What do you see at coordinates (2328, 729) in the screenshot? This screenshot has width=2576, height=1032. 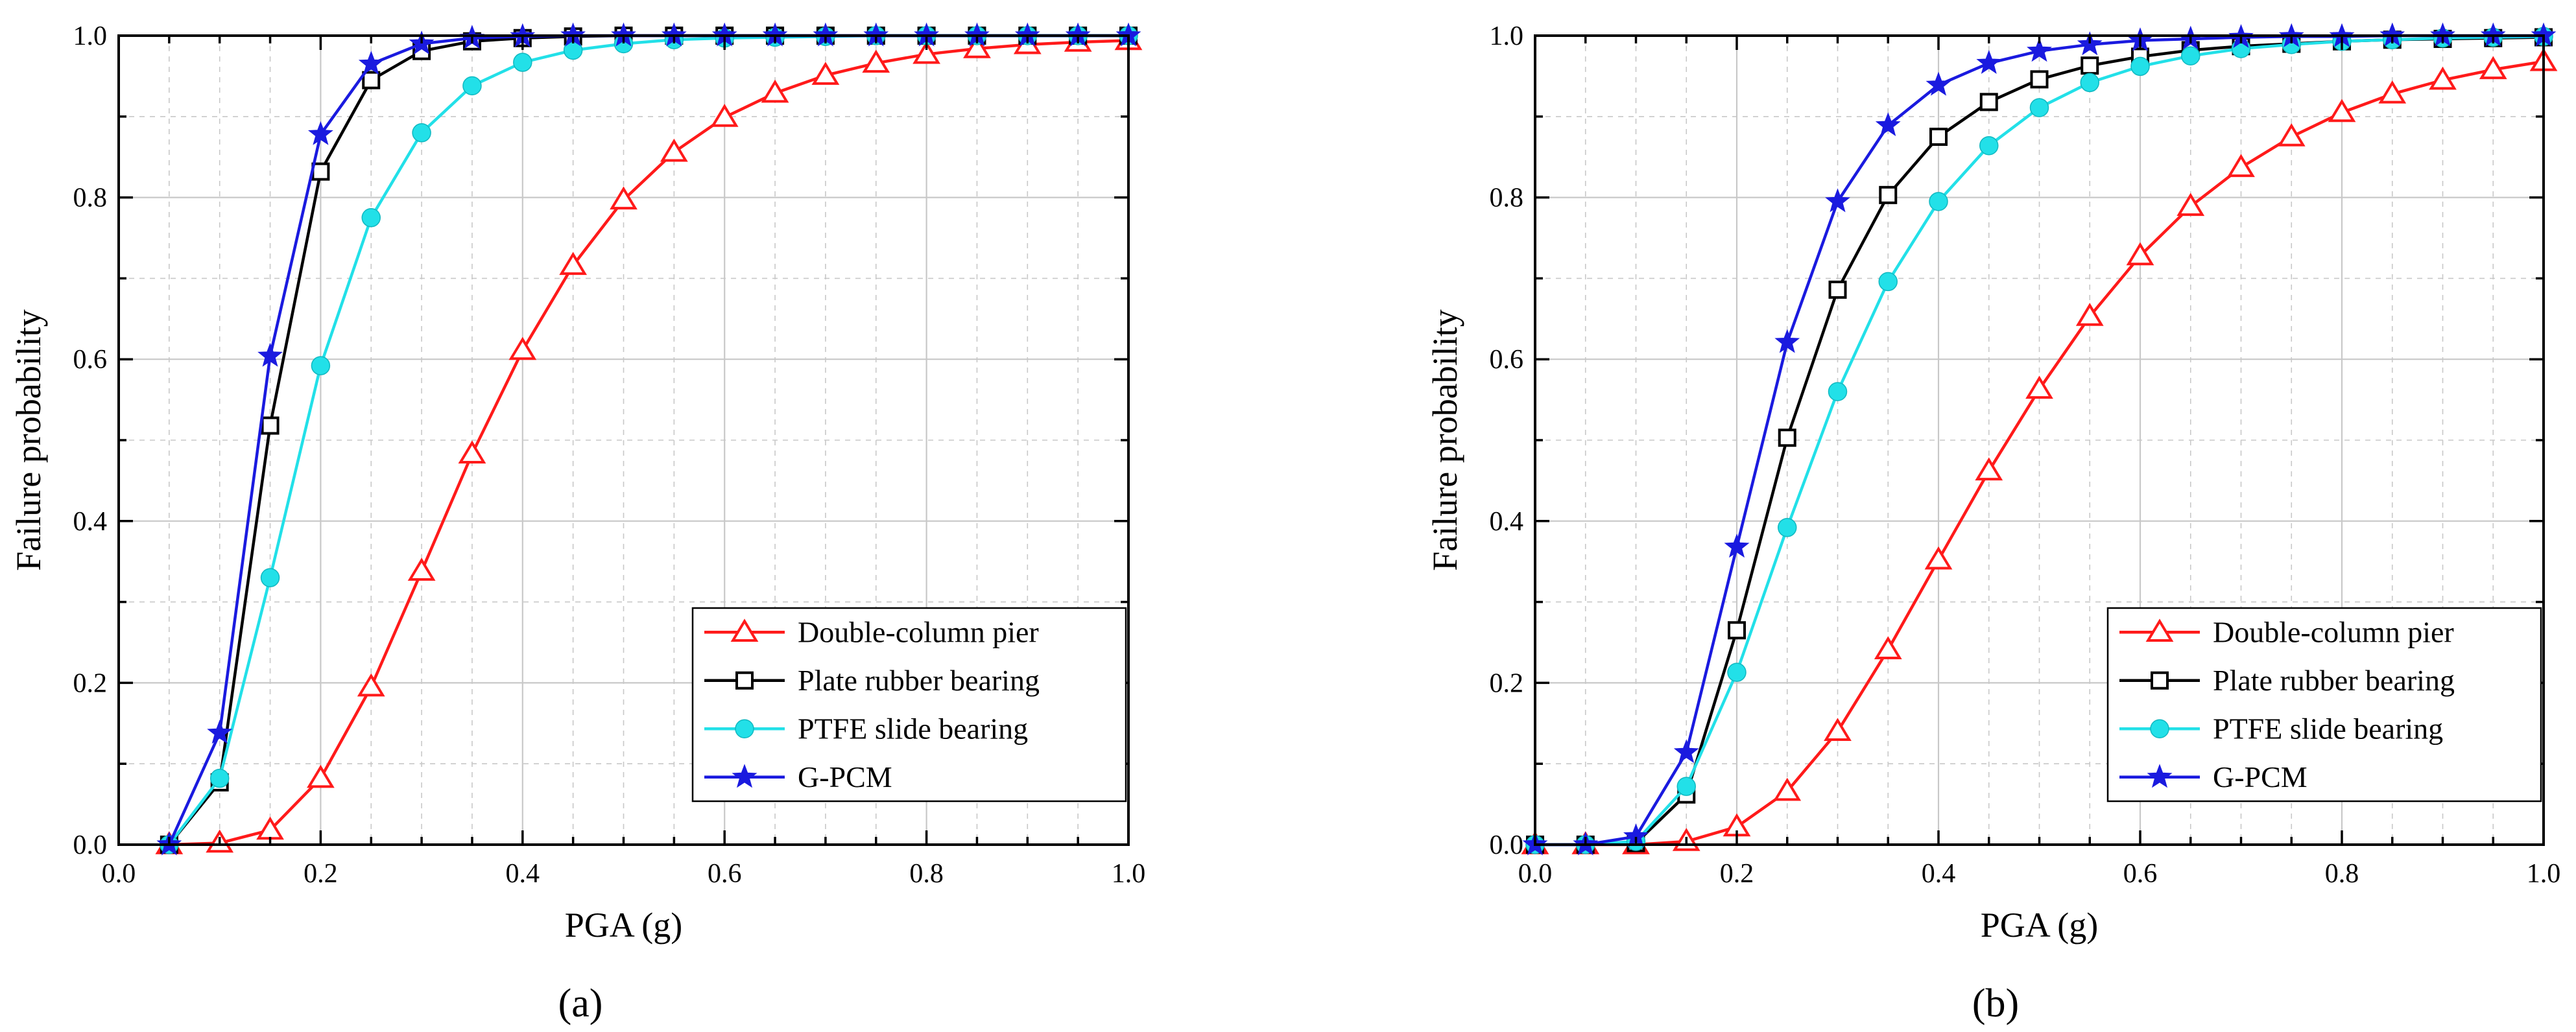 I see `legend-label: PTFE slide bearing` at bounding box center [2328, 729].